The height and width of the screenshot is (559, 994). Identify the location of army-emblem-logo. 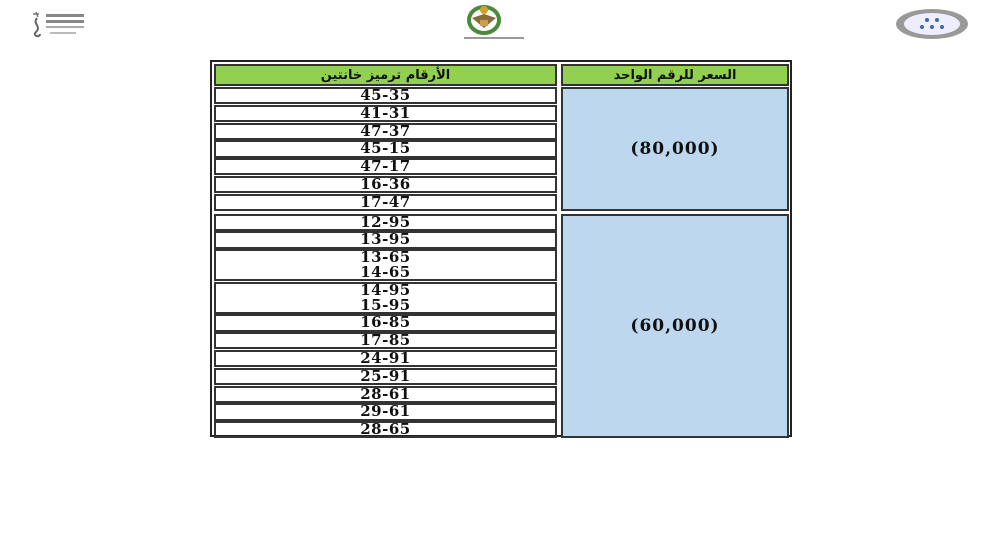
(498, 23).